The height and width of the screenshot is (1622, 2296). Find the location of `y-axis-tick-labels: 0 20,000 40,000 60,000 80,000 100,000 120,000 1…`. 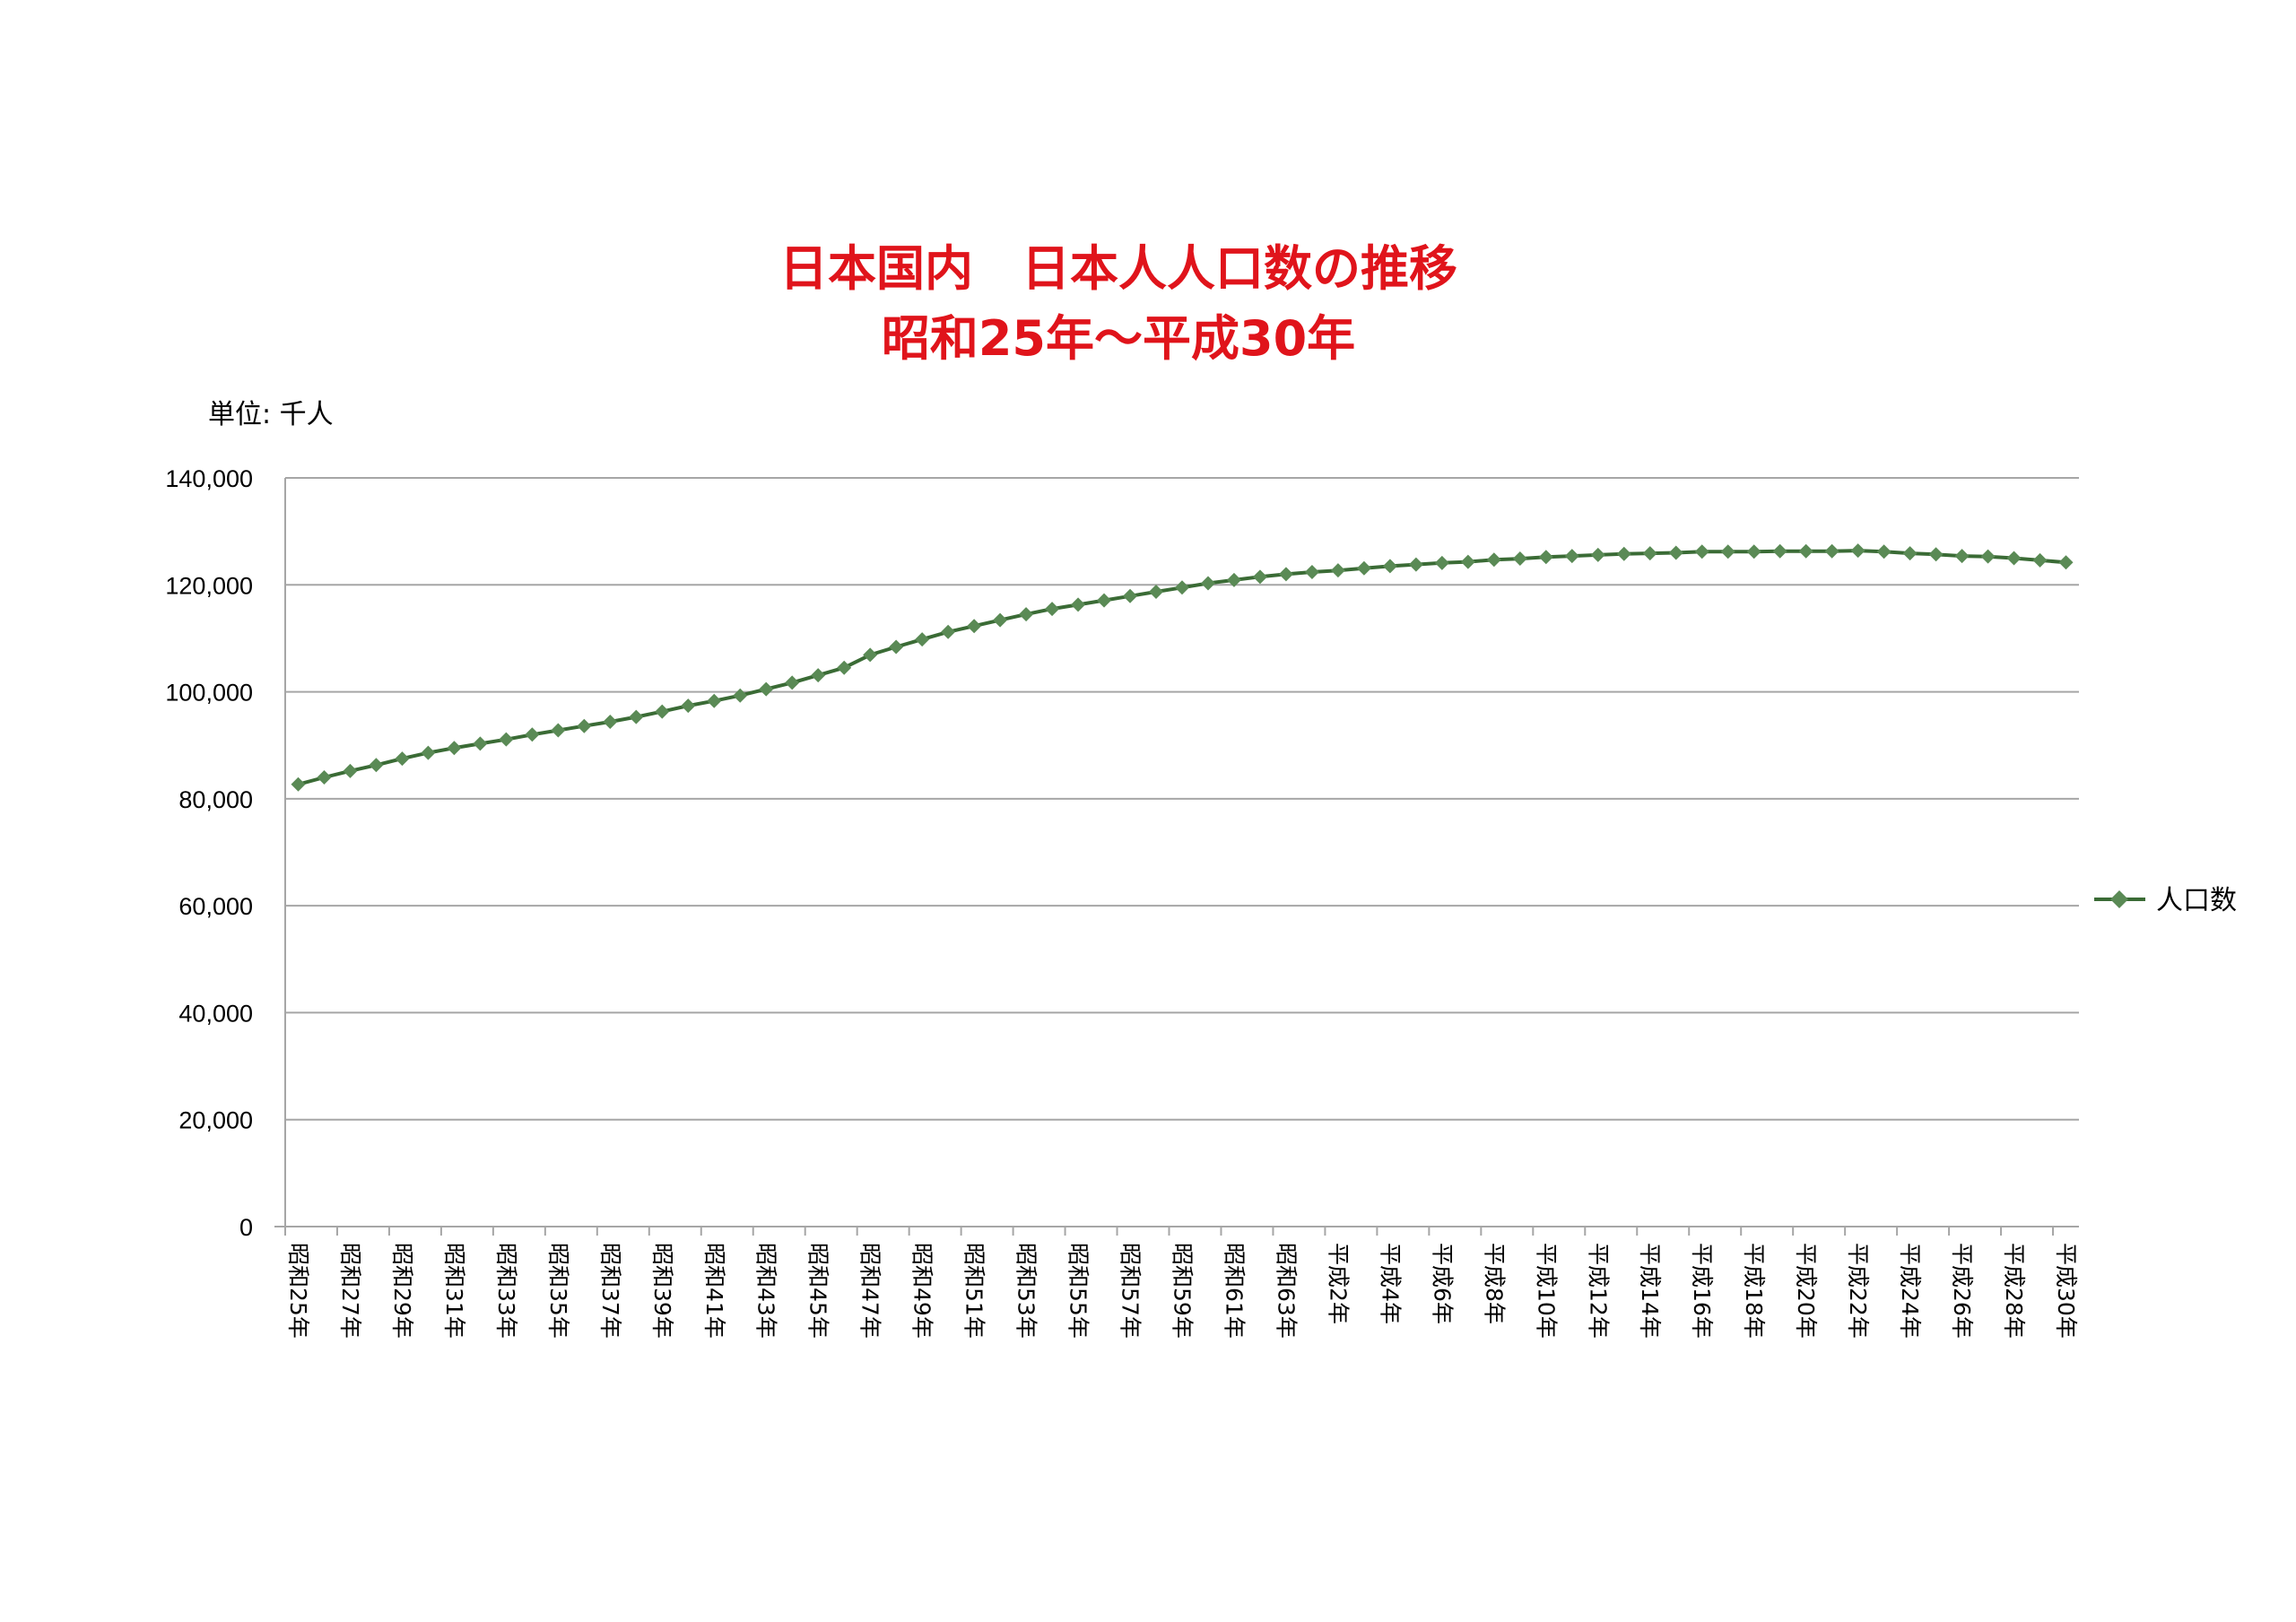

y-axis-tick-labels: 0 20,000 40,000 60,000 80,000 100,000 120,000 1… is located at coordinates (209, 853).